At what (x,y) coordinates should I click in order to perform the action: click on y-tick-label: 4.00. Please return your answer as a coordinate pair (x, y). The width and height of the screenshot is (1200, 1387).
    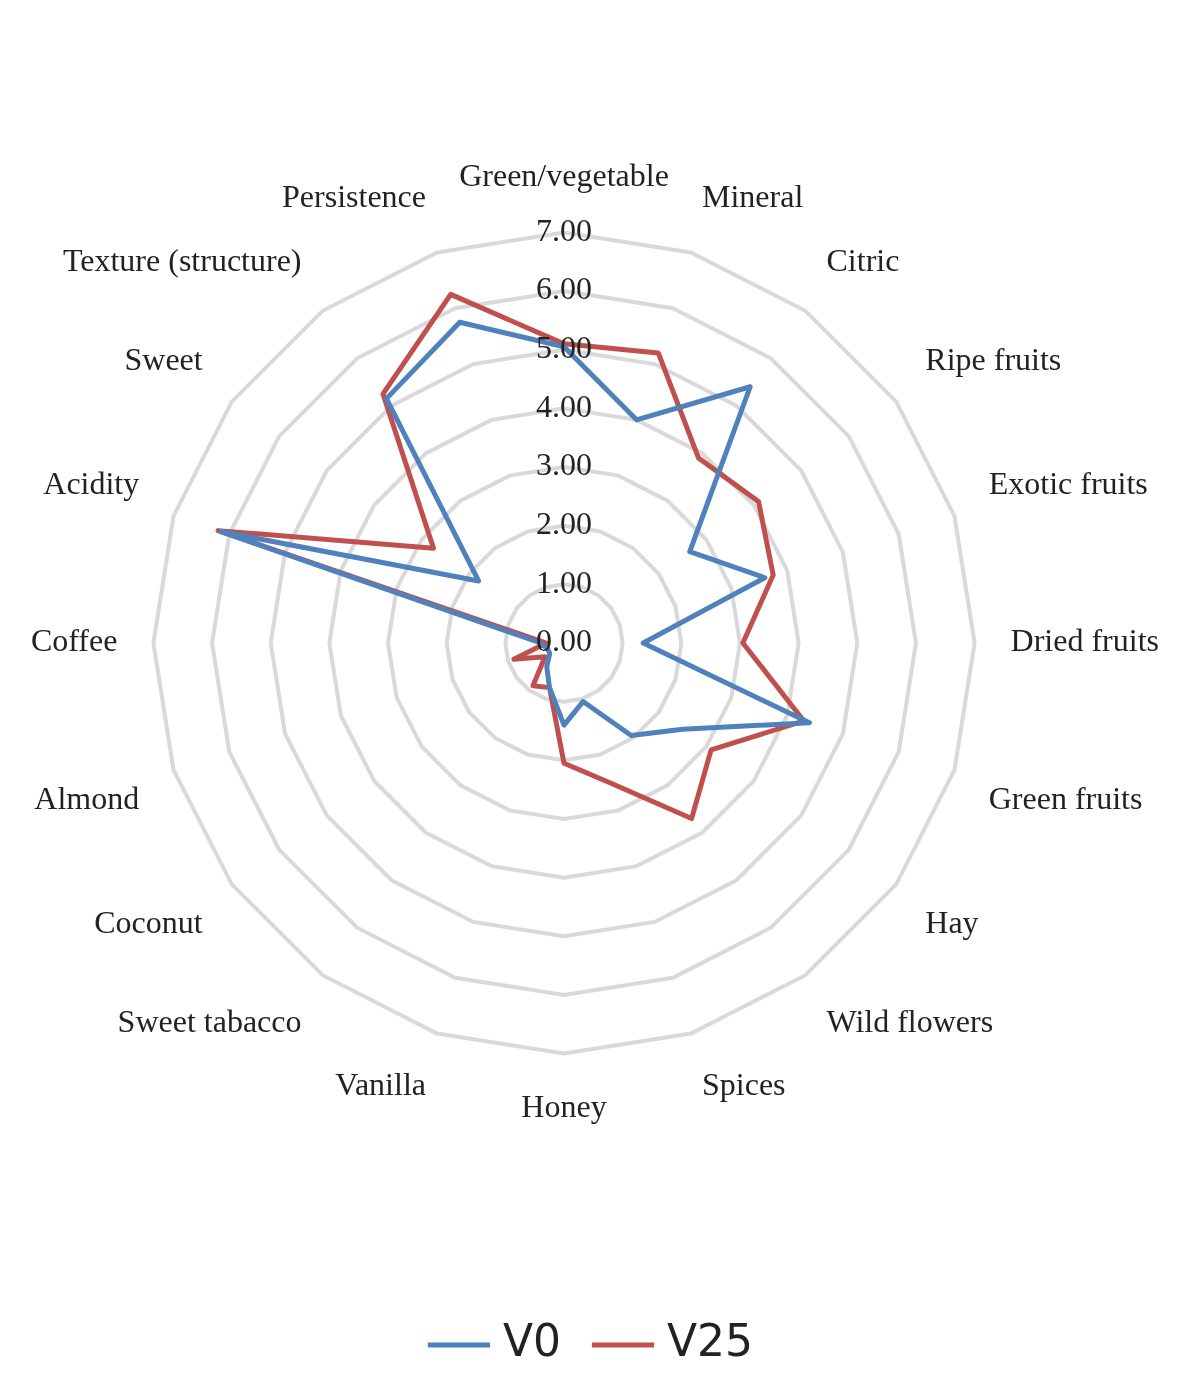
    Looking at the image, I should click on (564, 405).